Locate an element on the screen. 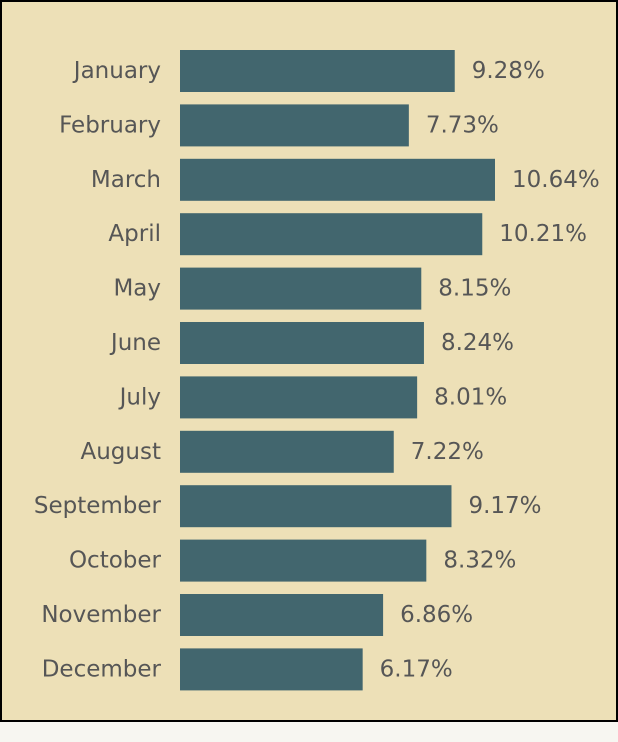 Image resolution: width=618 pixels, height=742 pixels. category-label-december: December is located at coordinates (102, 669).